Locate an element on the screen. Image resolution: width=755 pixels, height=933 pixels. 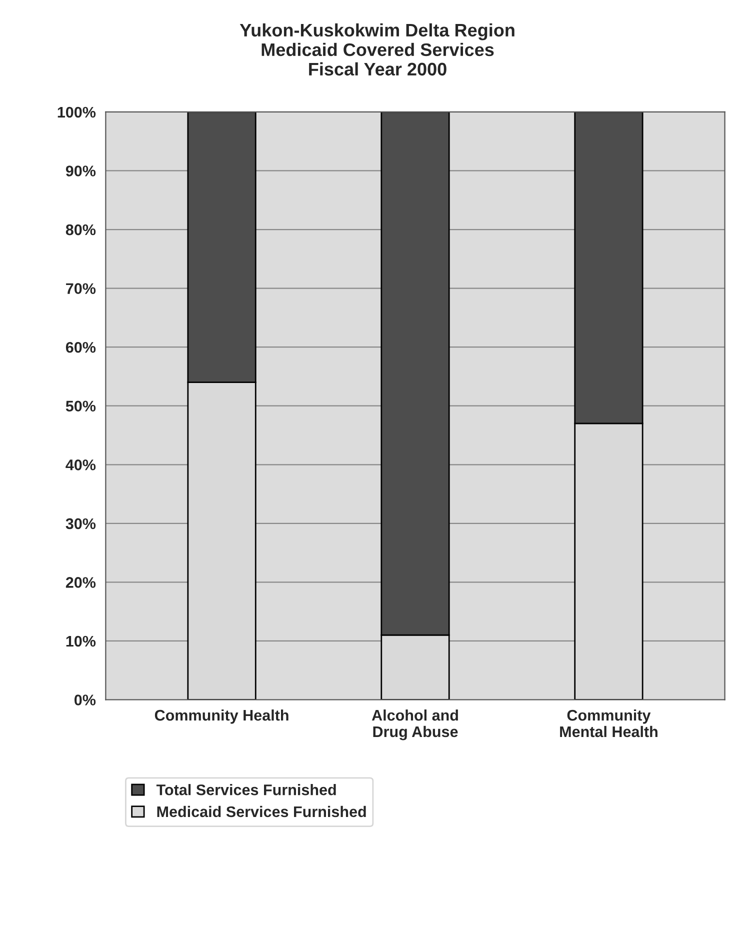
y-tick-label: 90% is located at coordinates (81, 171).